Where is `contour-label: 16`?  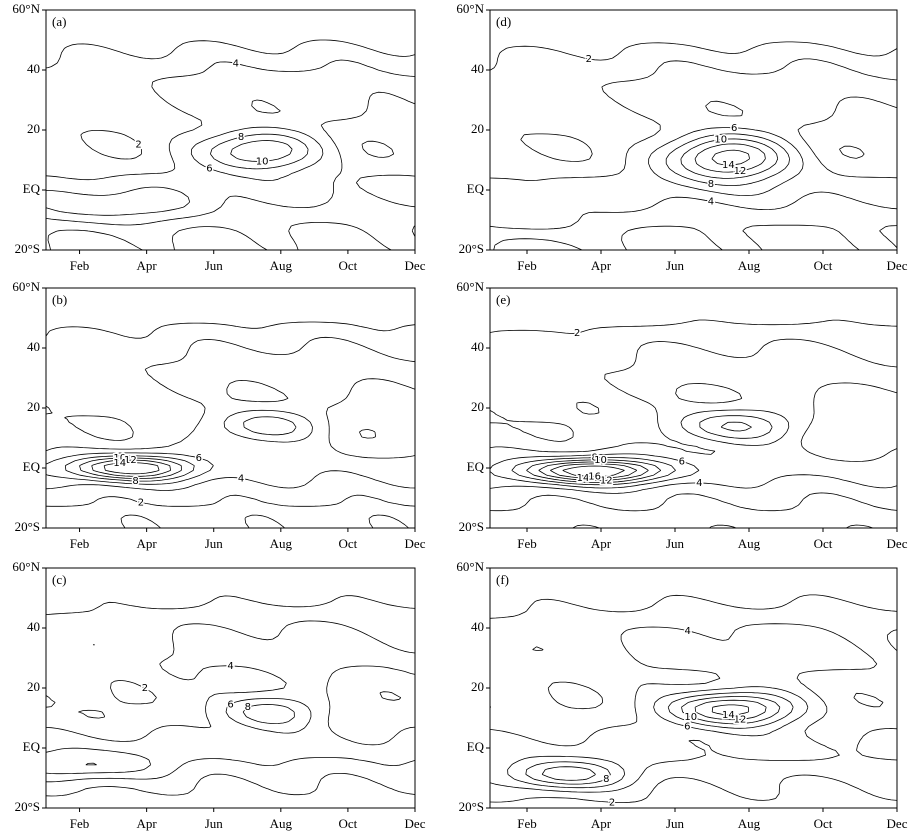 contour-label: 16 is located at coordinates (594, 476).